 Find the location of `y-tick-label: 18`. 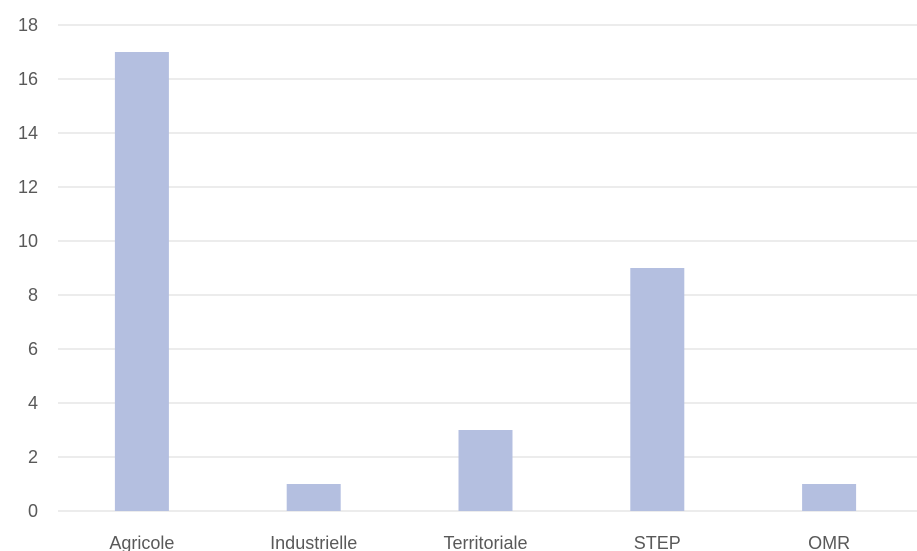

y-tick-label: 18 is located at coordinates (28, 25).